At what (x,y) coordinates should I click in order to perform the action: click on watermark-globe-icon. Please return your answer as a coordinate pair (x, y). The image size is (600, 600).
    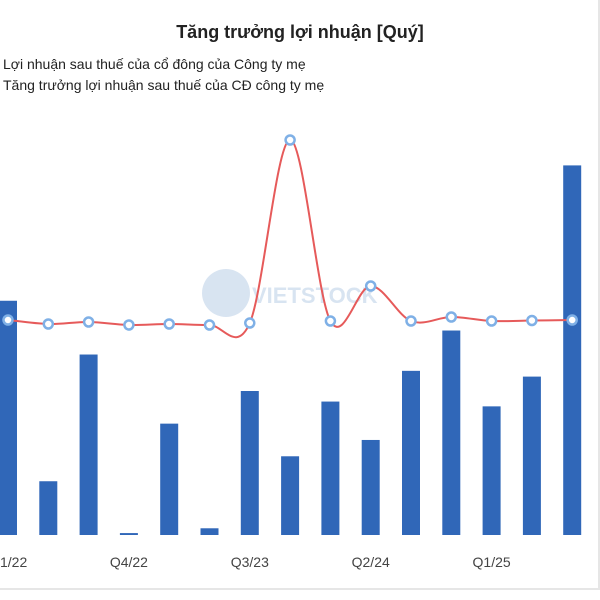
    Looking at the image, I should click on (226, 293).